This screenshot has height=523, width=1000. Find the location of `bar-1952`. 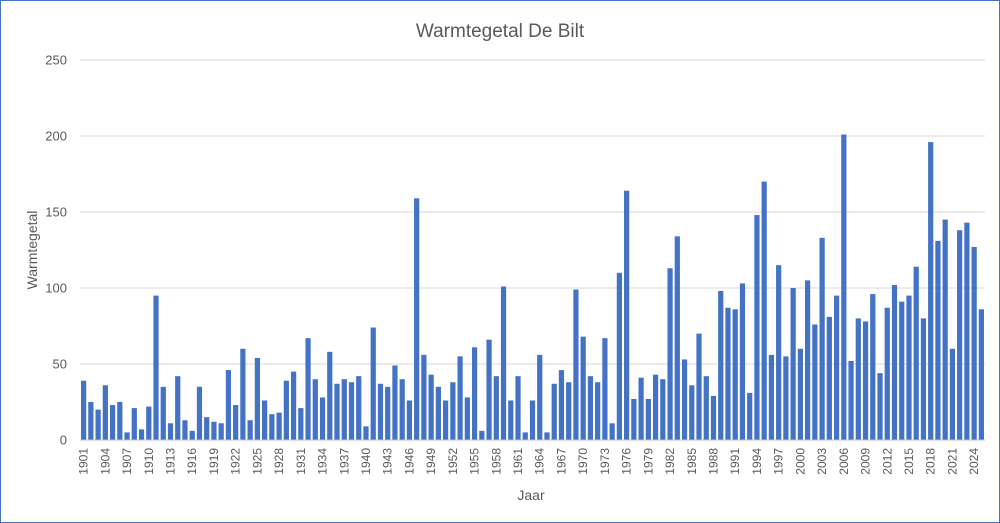

bar-1952 is located at coordinates (453, 411).